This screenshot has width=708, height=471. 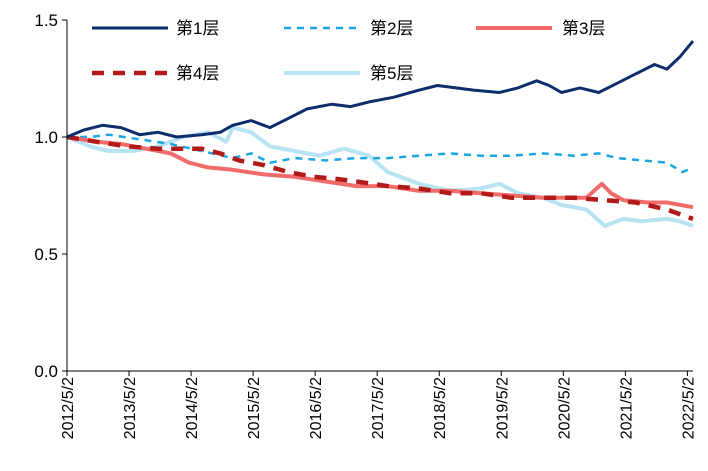 I want to click on x-tick-label: 2012/5/2, so click(x=68, y=408).